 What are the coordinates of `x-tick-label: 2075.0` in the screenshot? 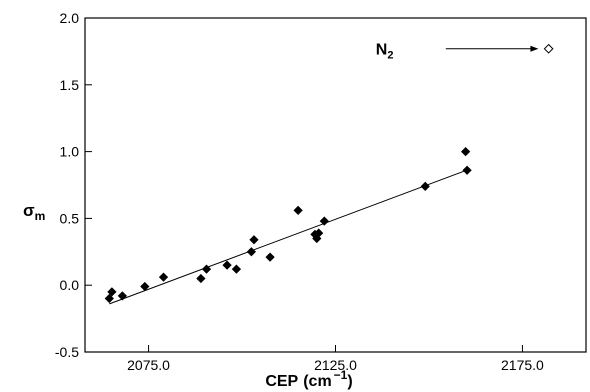 It's located at (148, 365).